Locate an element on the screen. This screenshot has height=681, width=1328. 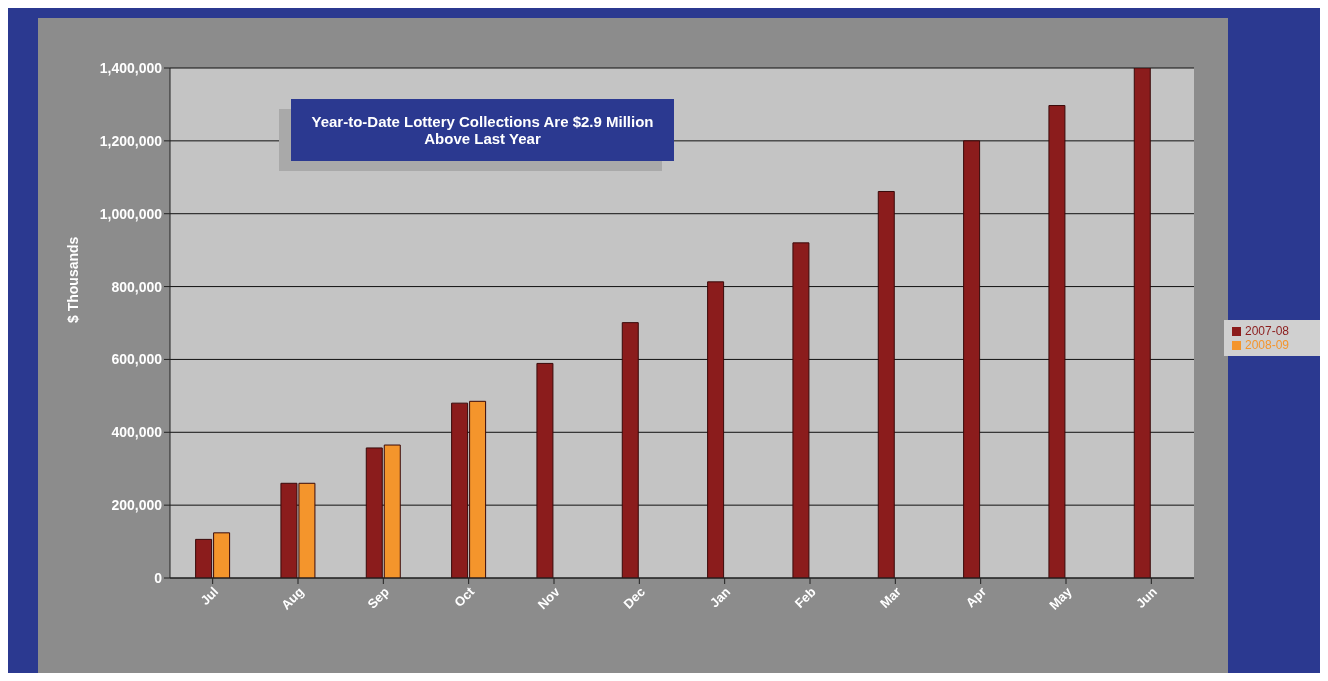
x-tick-label: Dec is located at coordinates (634, 598).